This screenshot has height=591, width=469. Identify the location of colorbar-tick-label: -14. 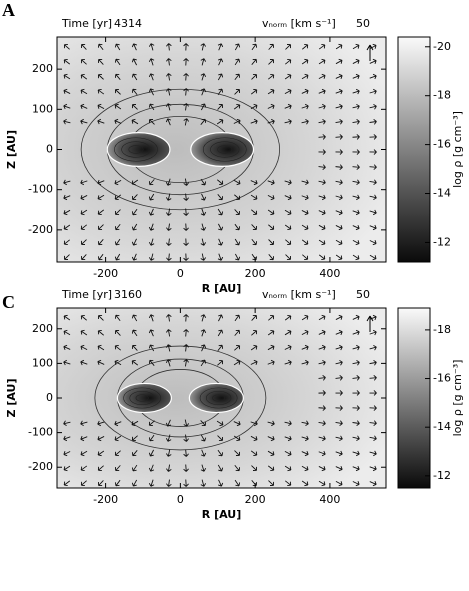
(442, 426).